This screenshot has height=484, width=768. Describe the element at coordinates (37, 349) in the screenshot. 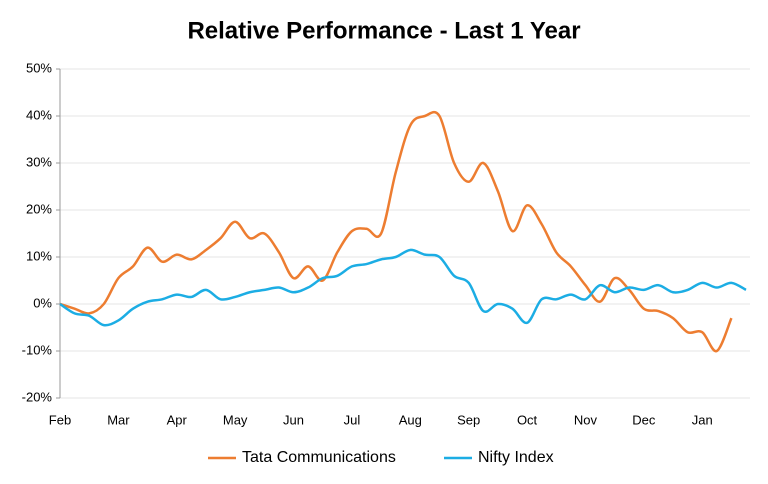

I see `y-tick-label: -10%` at that location.